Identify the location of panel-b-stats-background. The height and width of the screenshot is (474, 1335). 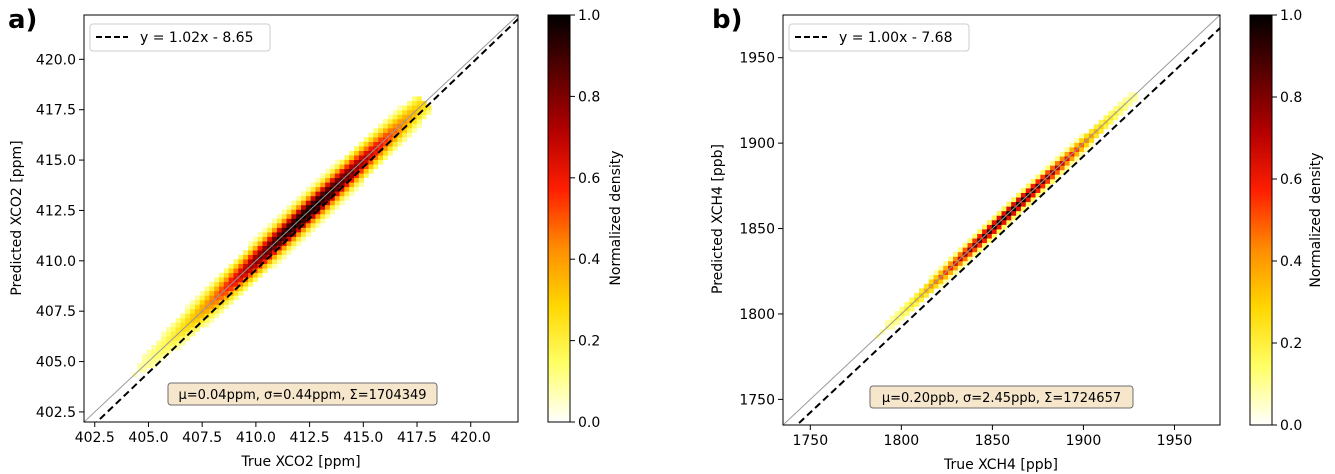
(1001, 397).